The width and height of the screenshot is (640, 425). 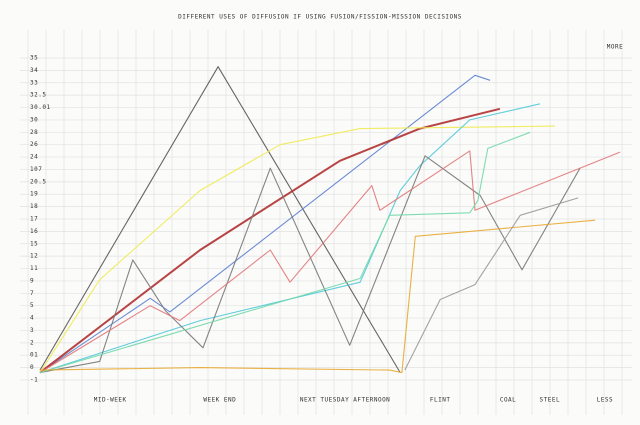 I want to click on x-label: LESS, so click(x=605, y=400).